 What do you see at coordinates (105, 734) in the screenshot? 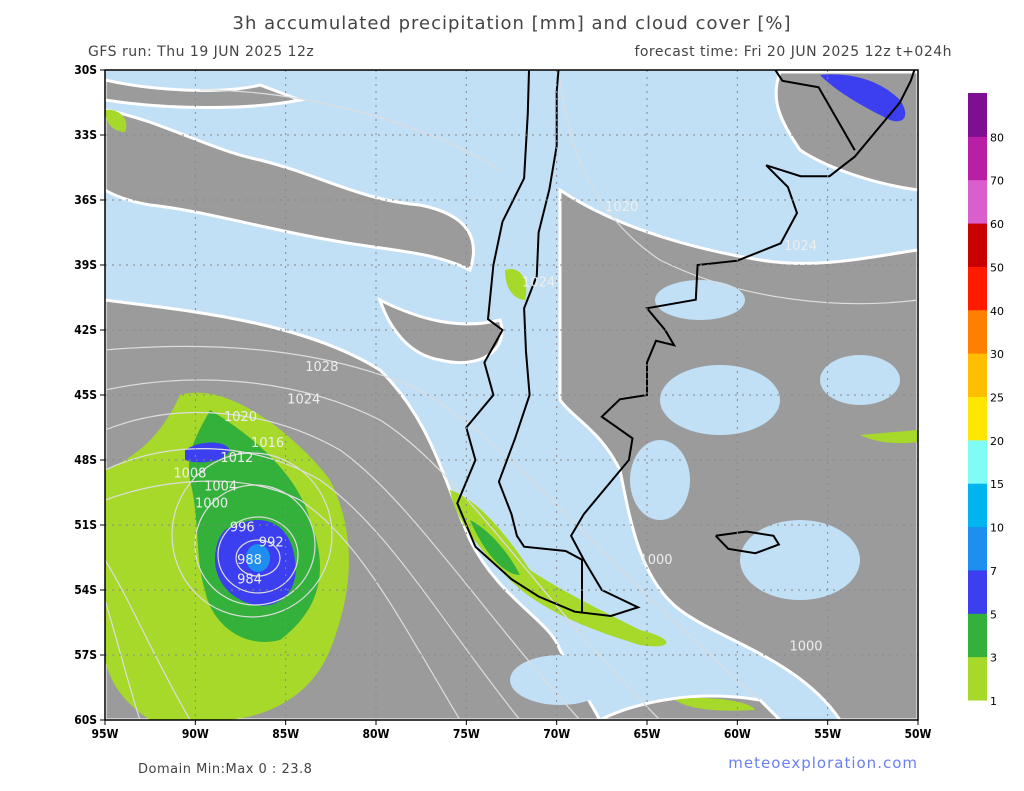
I see `lon-label: 95W` at bounding box center [105, 734].